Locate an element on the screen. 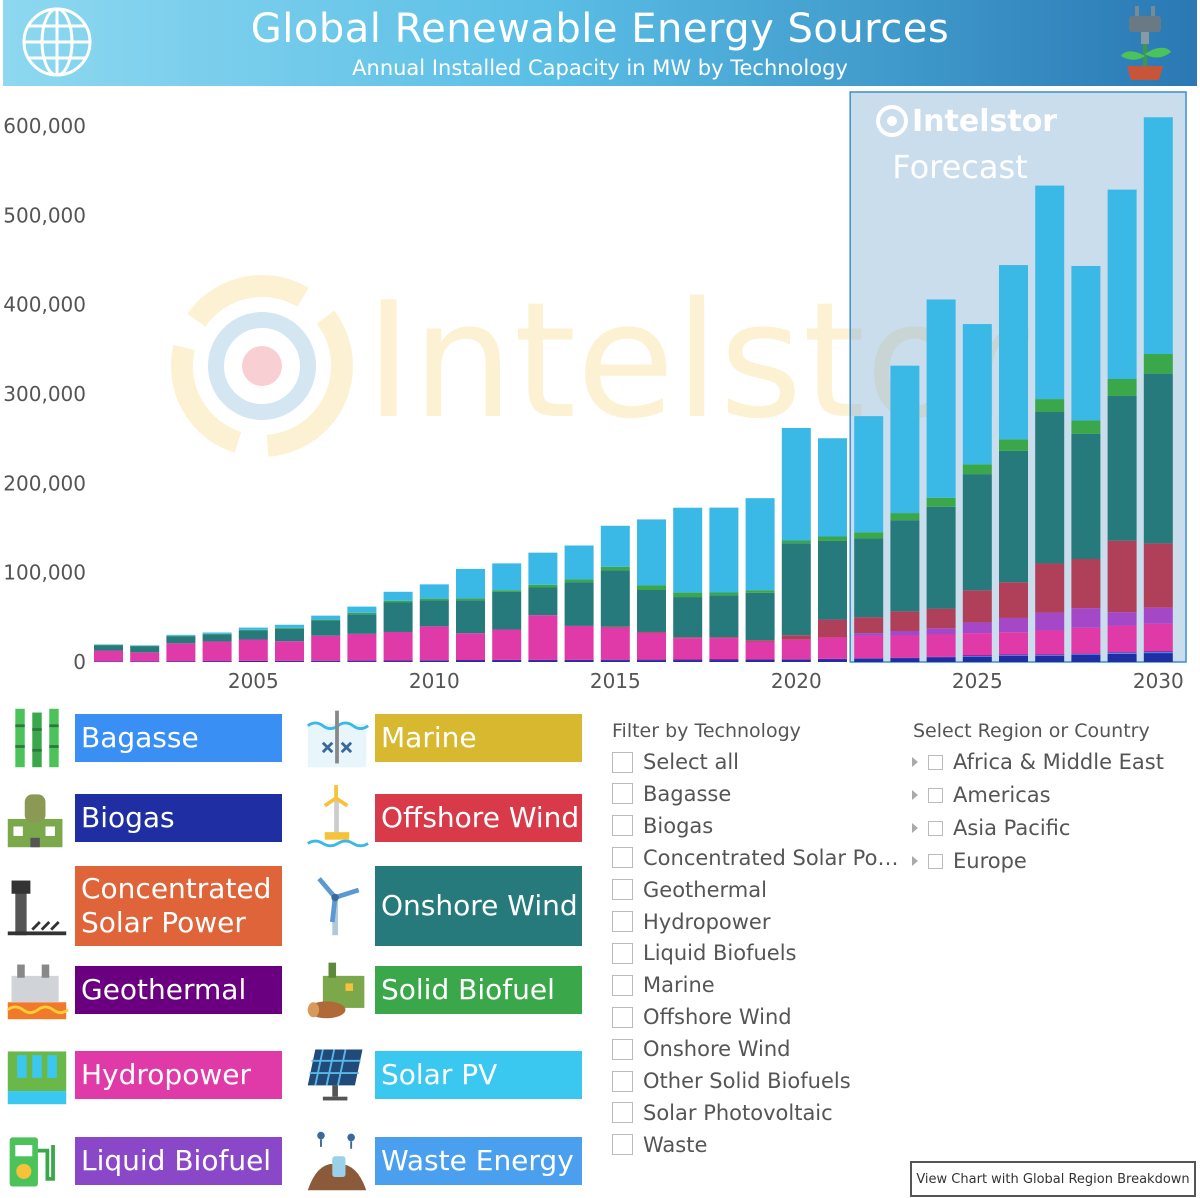 The width and height of the screenshot is (1200, 1198). filter-option: Liquid Biofuels is located at coordinates (704, 953).